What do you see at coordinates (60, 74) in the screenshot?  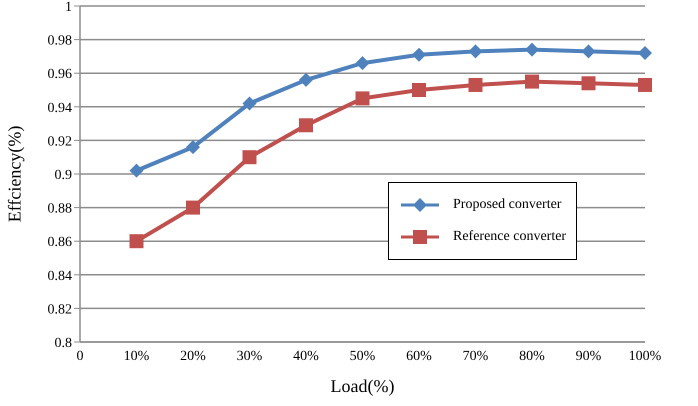 I see `y-tick-label: 0.96` at bounding box center [60, 74].